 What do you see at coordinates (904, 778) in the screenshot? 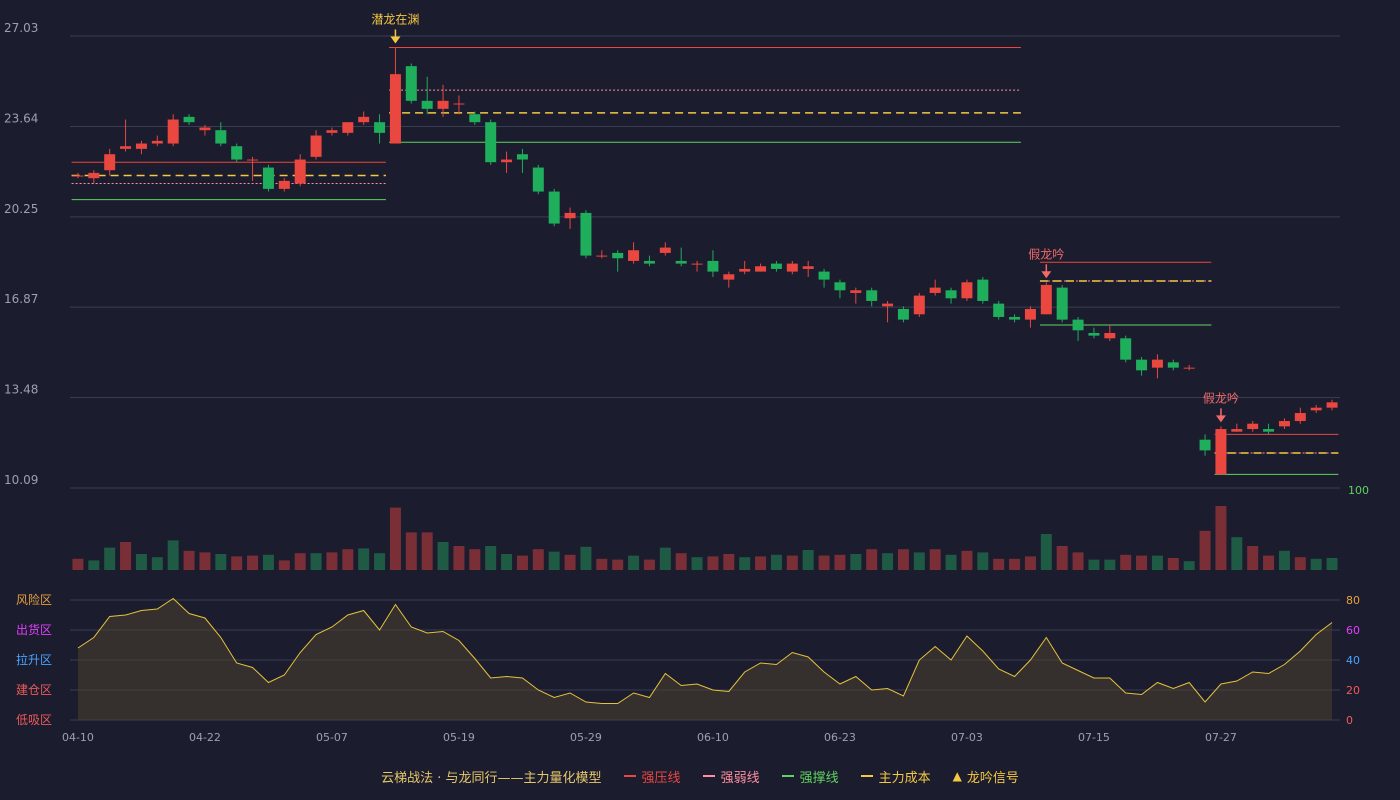
I see `legend-label: 主力成本` at bounding box center [904, 778].